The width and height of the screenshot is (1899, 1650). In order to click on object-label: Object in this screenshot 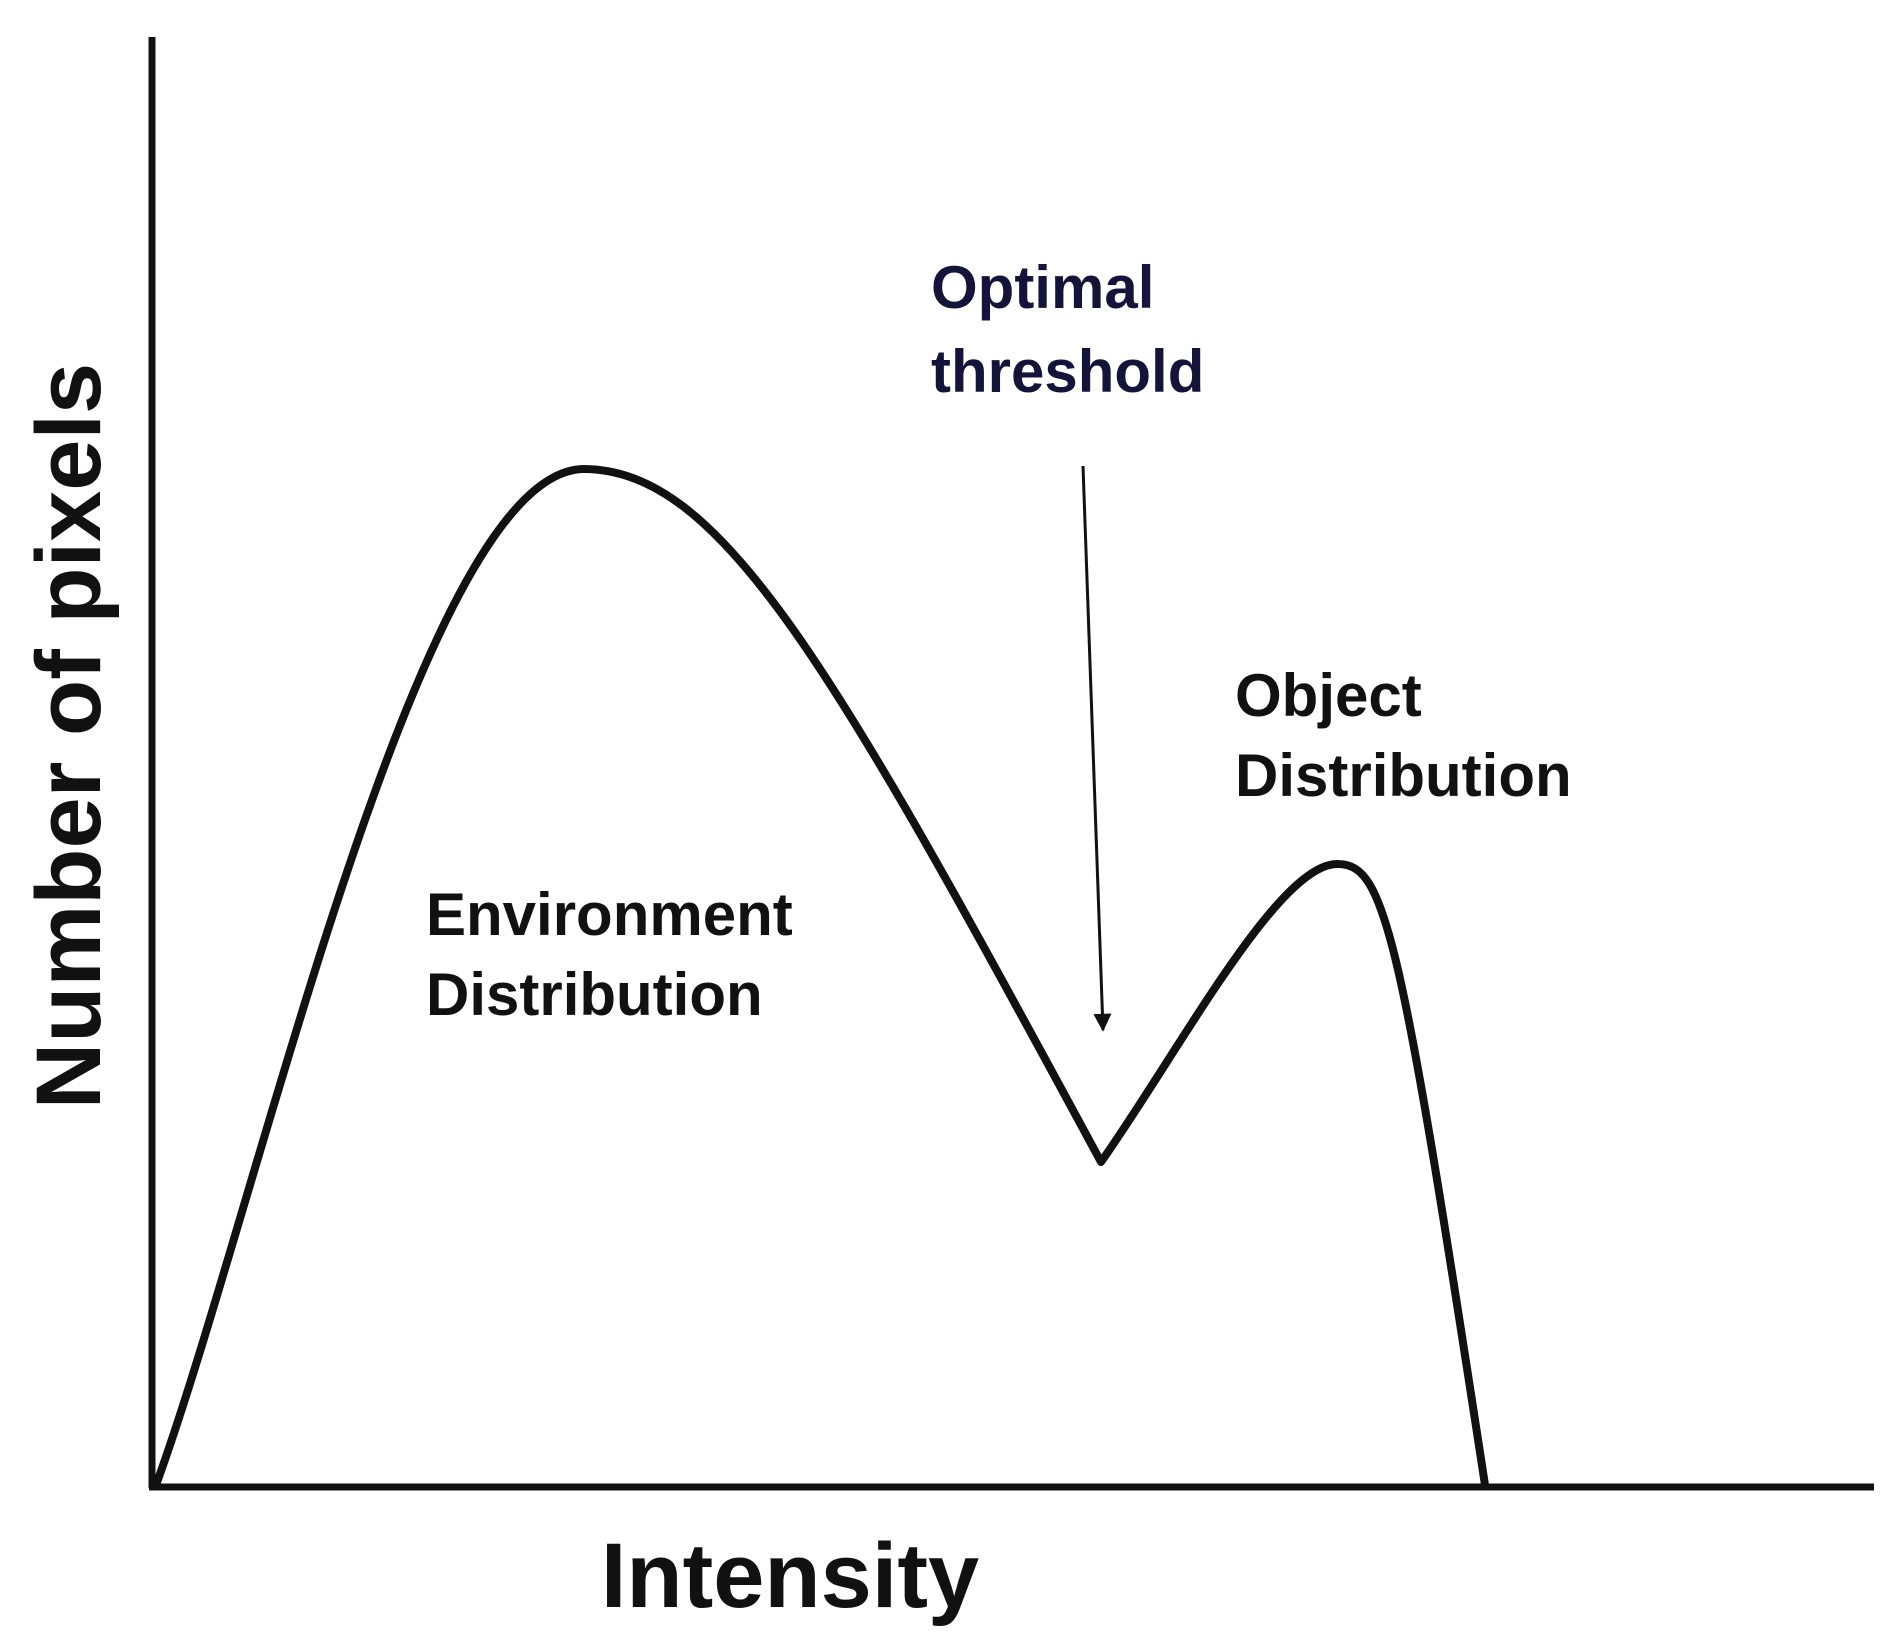, I will do `click(1328, 695)`.